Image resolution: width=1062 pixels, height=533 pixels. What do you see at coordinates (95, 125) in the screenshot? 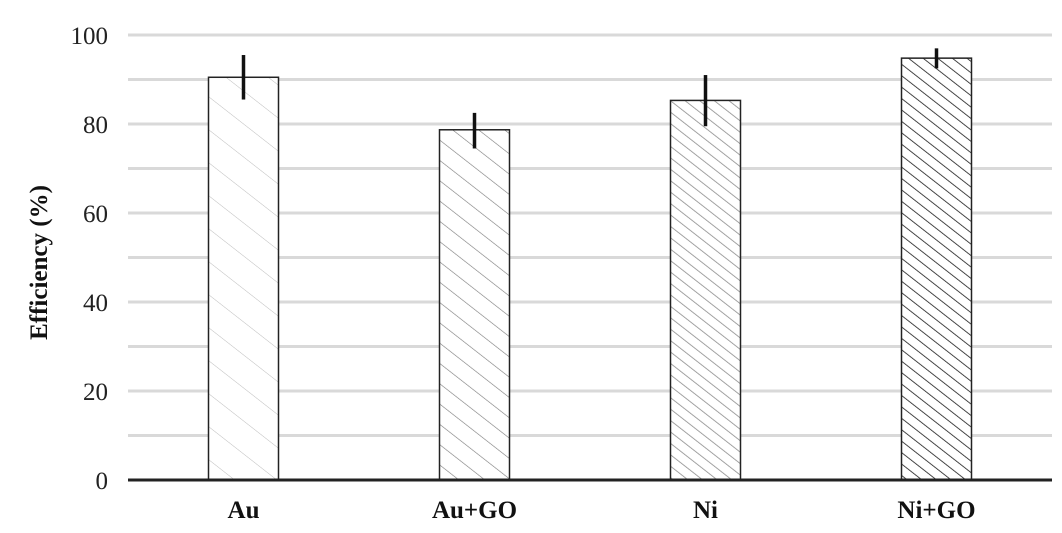
I see `y-tick-label: 80` at bounding box center [95, 125].